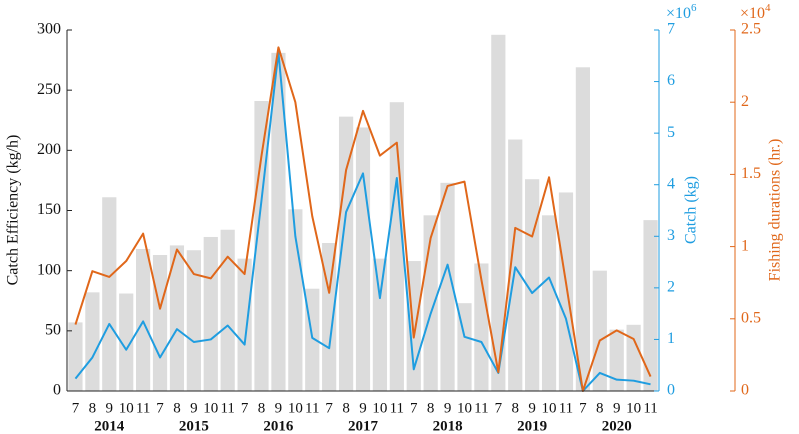  What do you see at coordinates (671, 235) in the screenshot?
I see `y2-tick-label: 3` at bounding box center [671, 235].